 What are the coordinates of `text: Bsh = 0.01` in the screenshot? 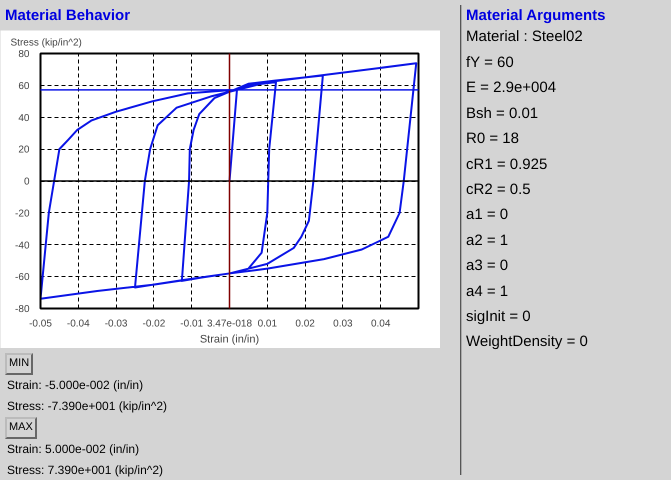 It's located at (503, 114).